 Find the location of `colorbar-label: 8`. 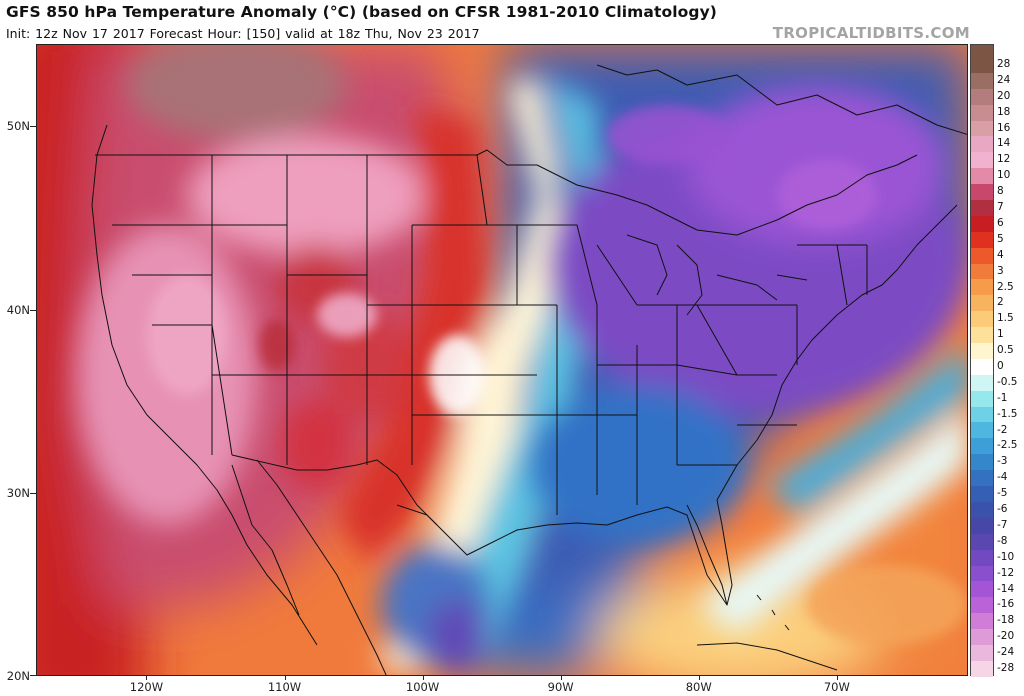

colorbar-label: 8 is located at coordinates (1000, 191).